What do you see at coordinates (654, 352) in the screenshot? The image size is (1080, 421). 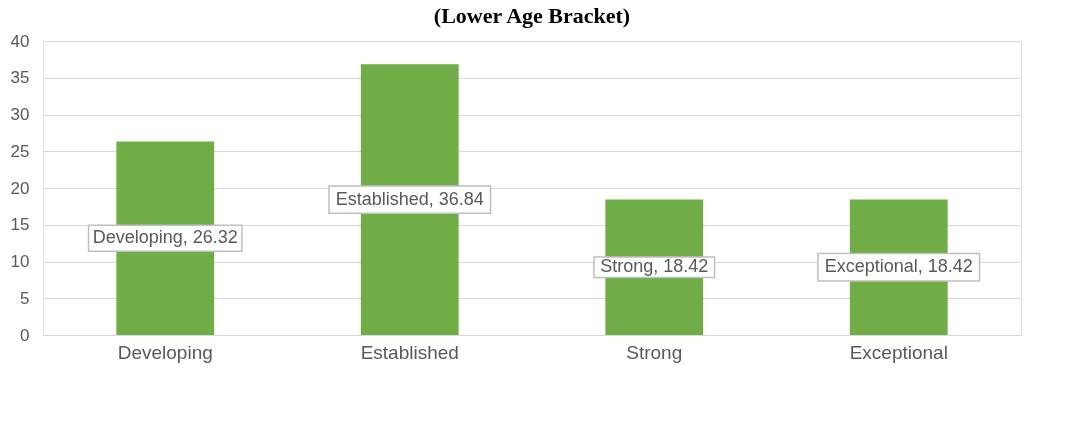 I see `x-tick-label: Strong` at bounding box center [654, 352].